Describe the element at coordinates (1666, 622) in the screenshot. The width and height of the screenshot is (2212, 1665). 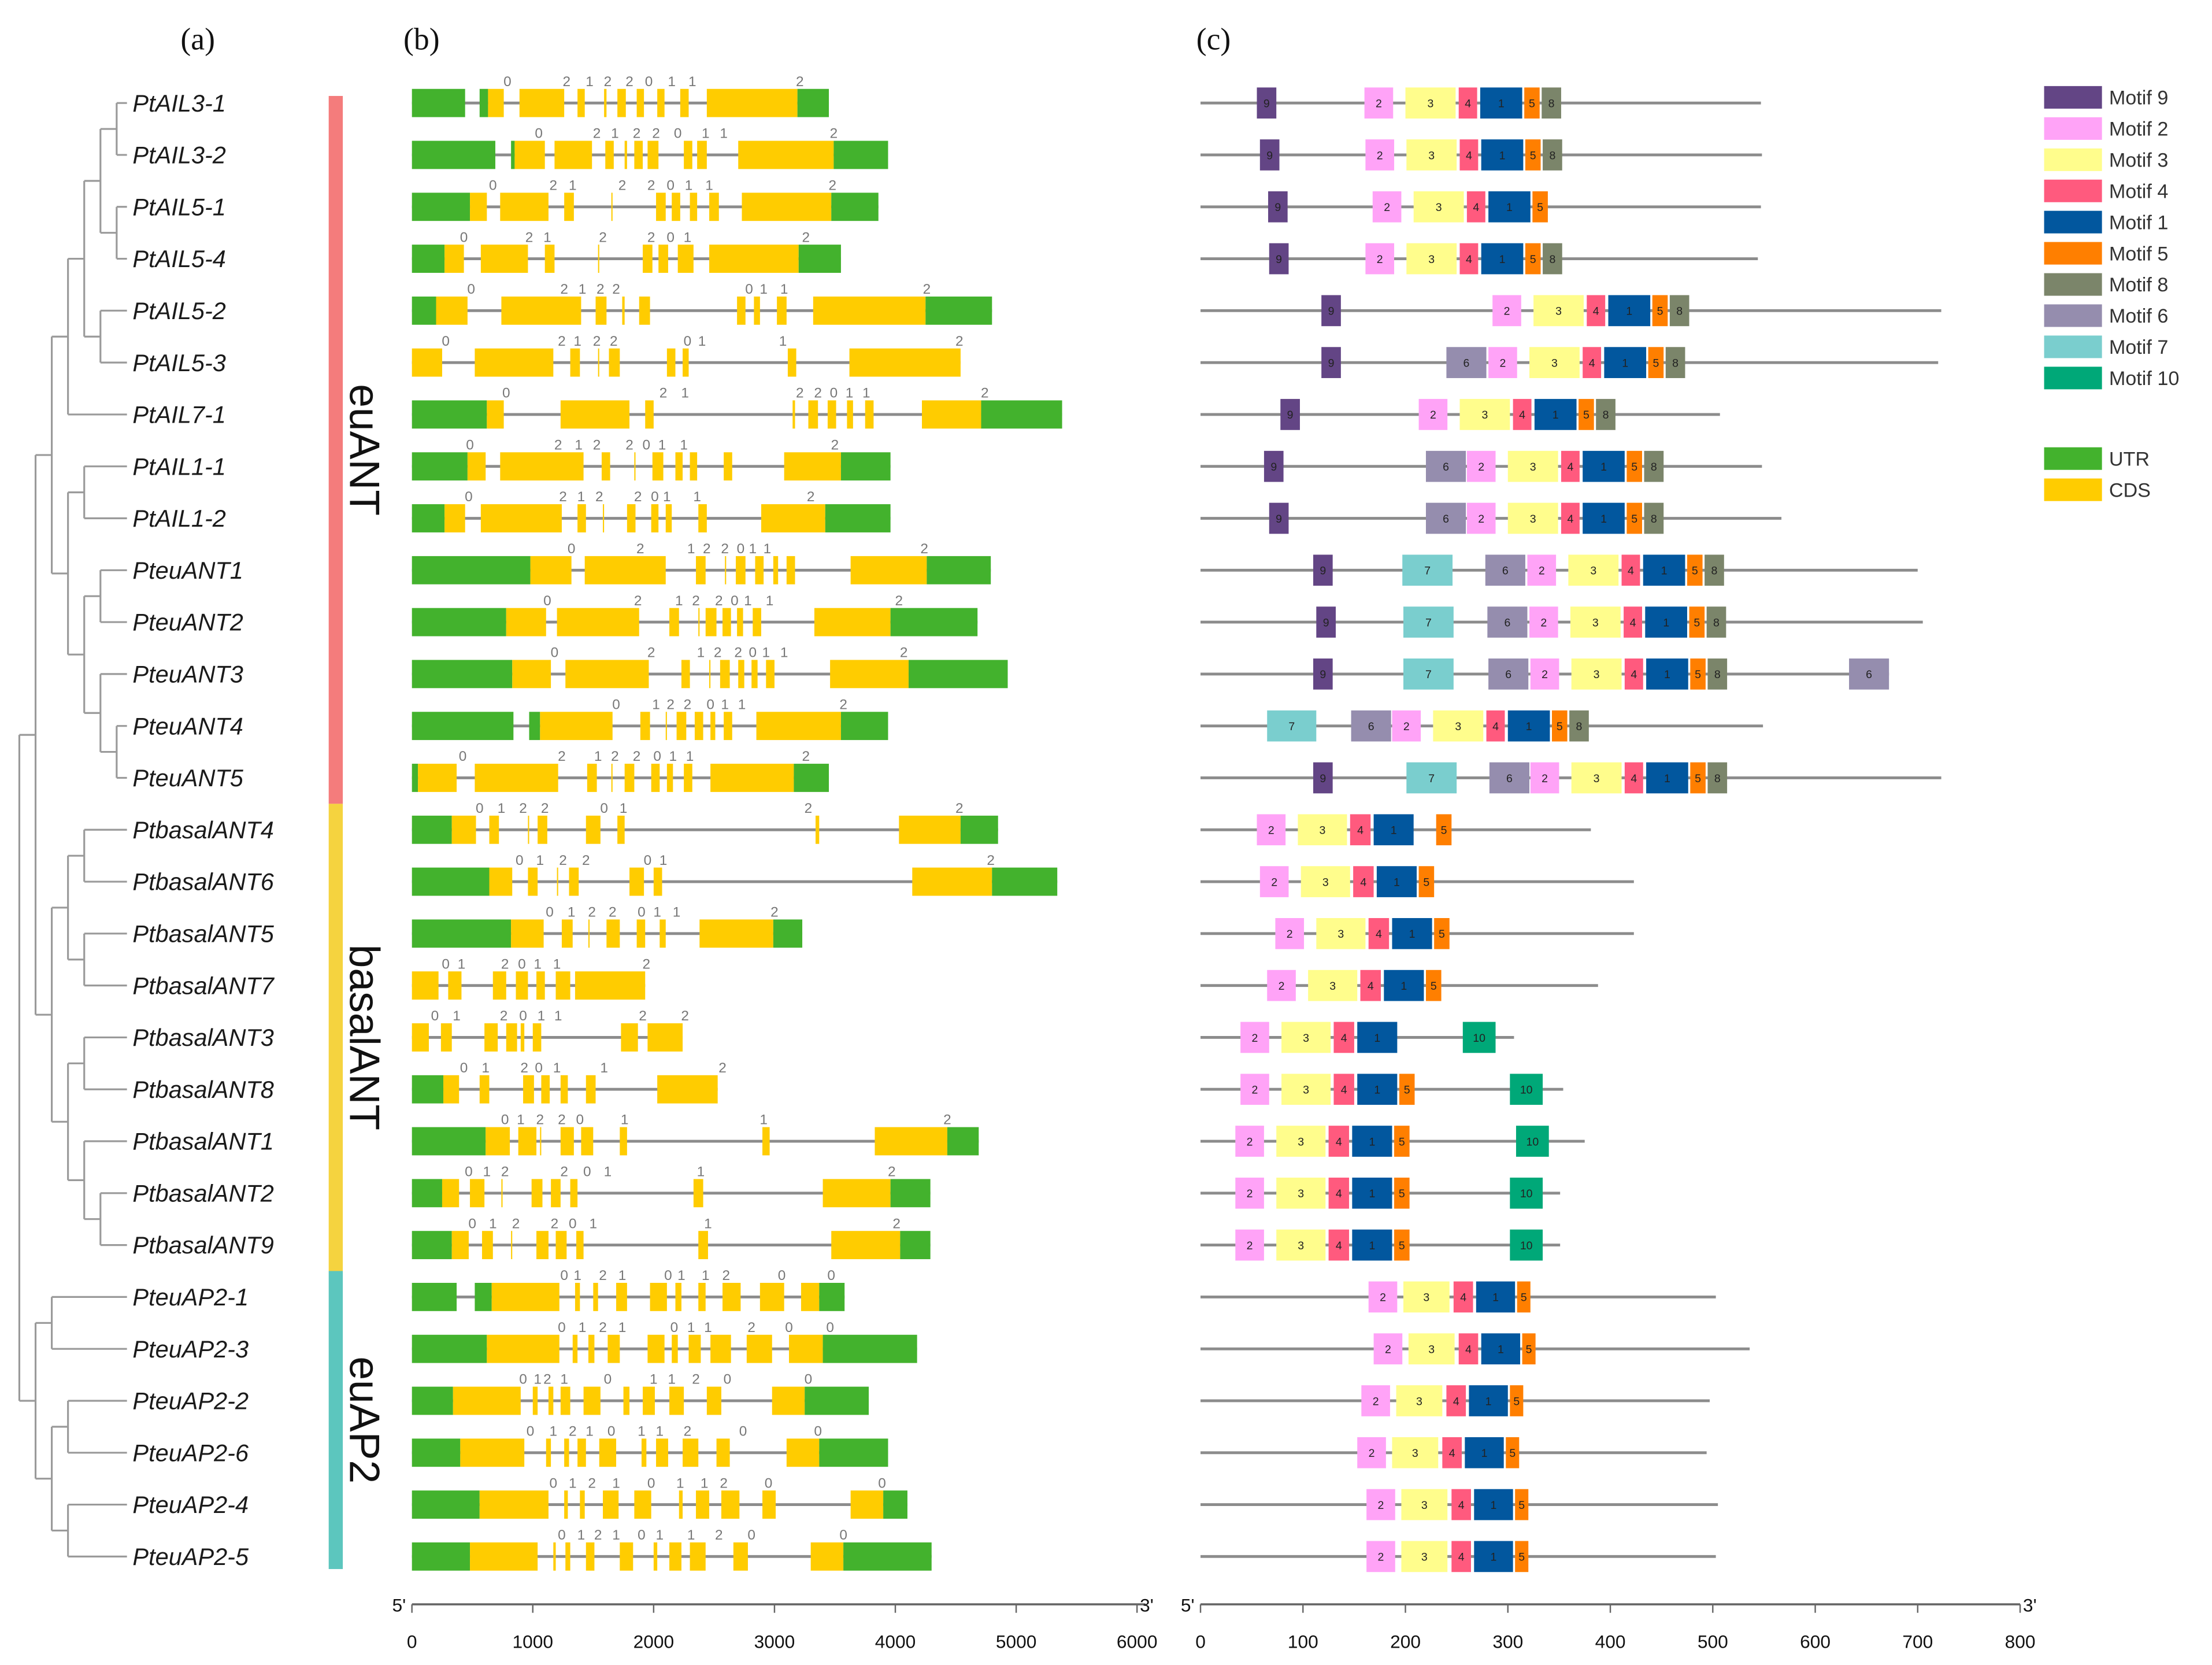
I see `motif-1-box` at that location.